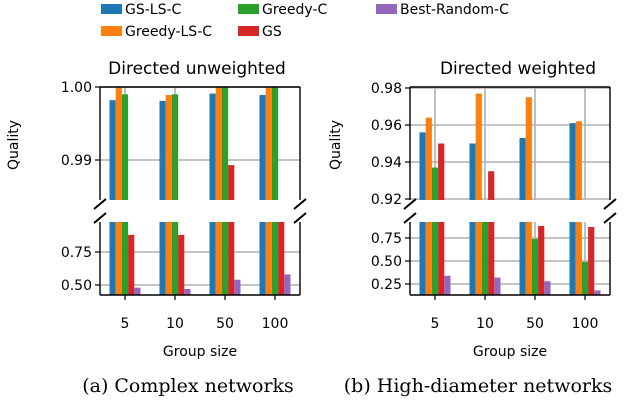 The image size is (626, 402). What do you see at coordinates (386, 89) in the screenshot?
I see `y-tick-label: 0.98` at bounding box center [386, 89].